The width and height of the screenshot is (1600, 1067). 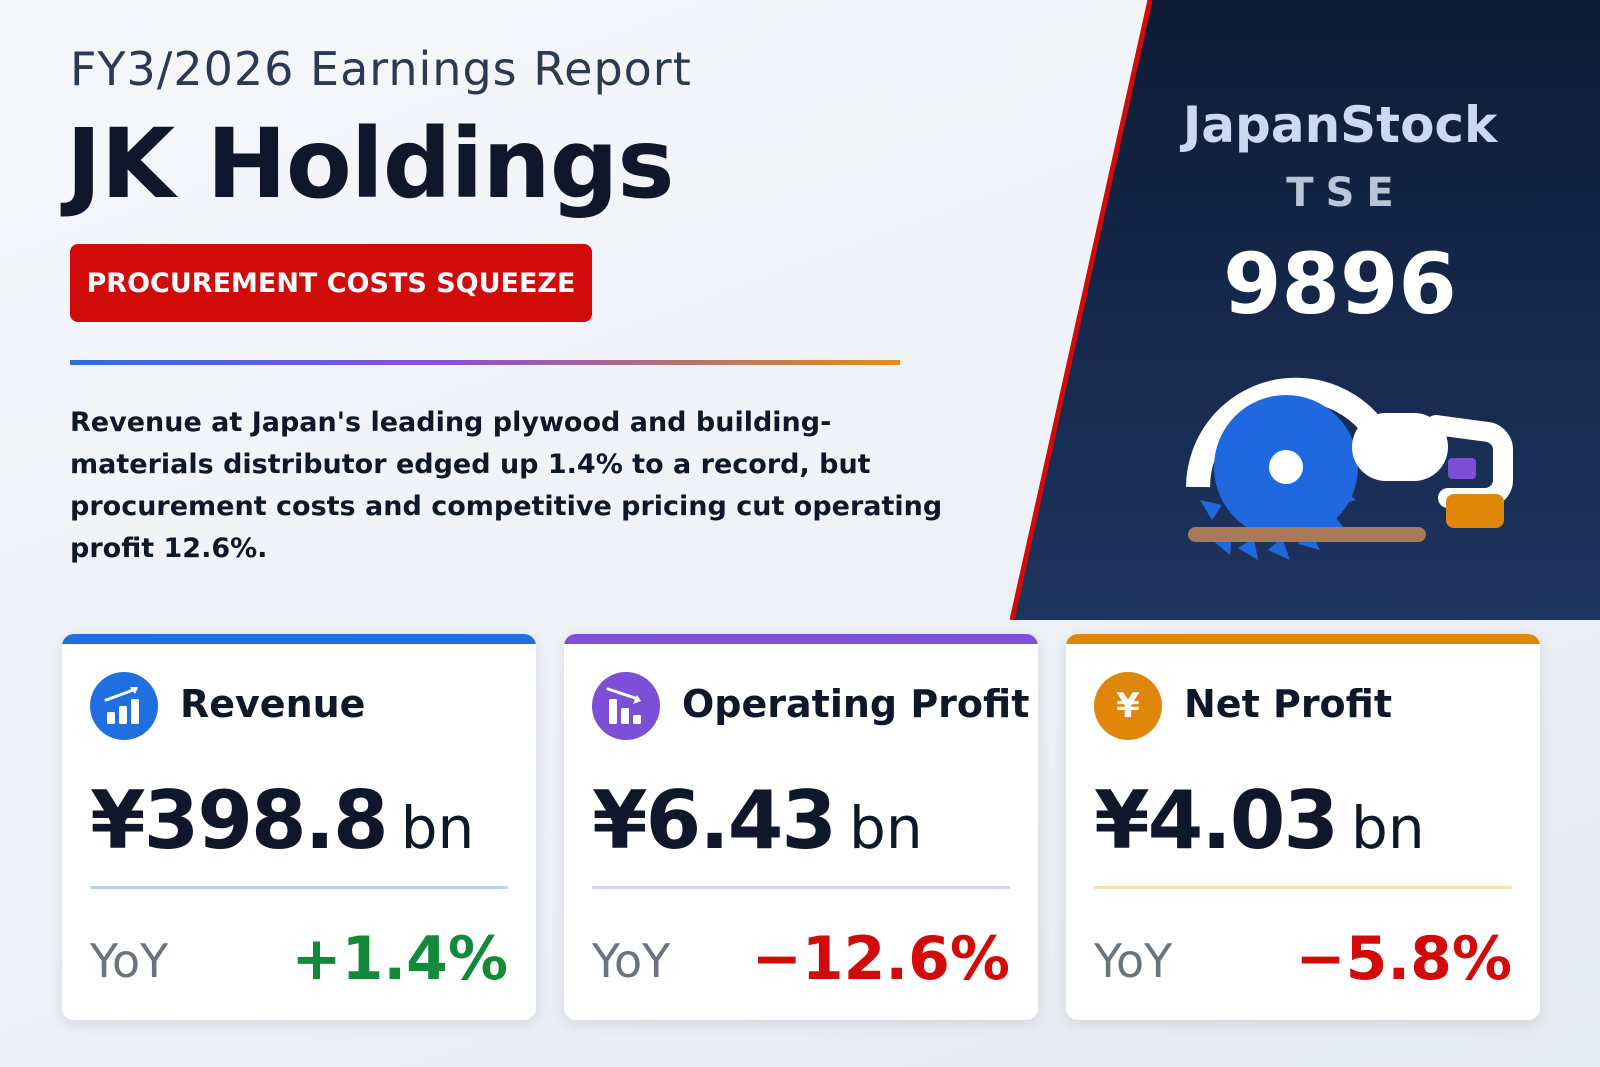 What do you see at coordinates (124, 706) in the screenshot?
I see `chart-up-icon` at bounding box center [124, 706].